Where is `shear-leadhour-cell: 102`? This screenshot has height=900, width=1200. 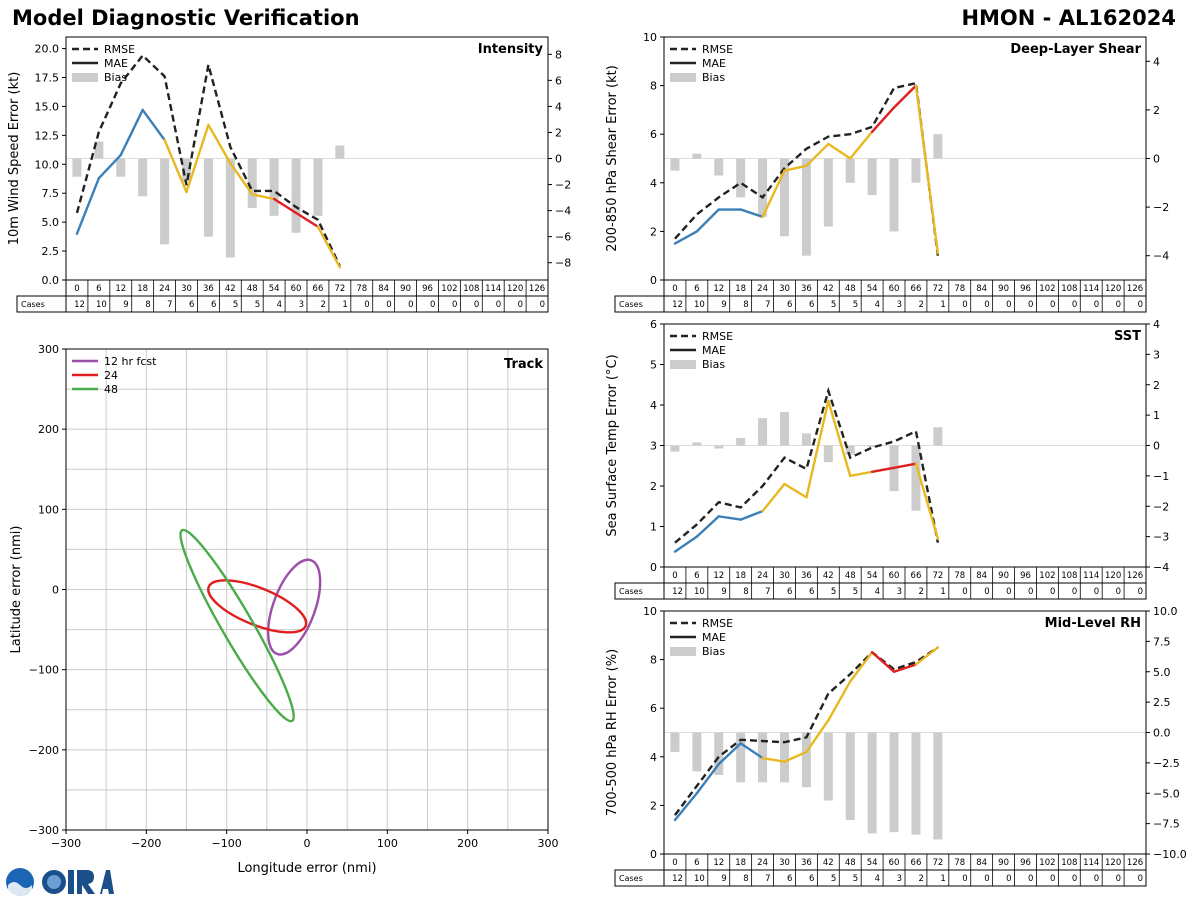
shear-leadhour-cell: 102 is located at coordinates (1047, 289).